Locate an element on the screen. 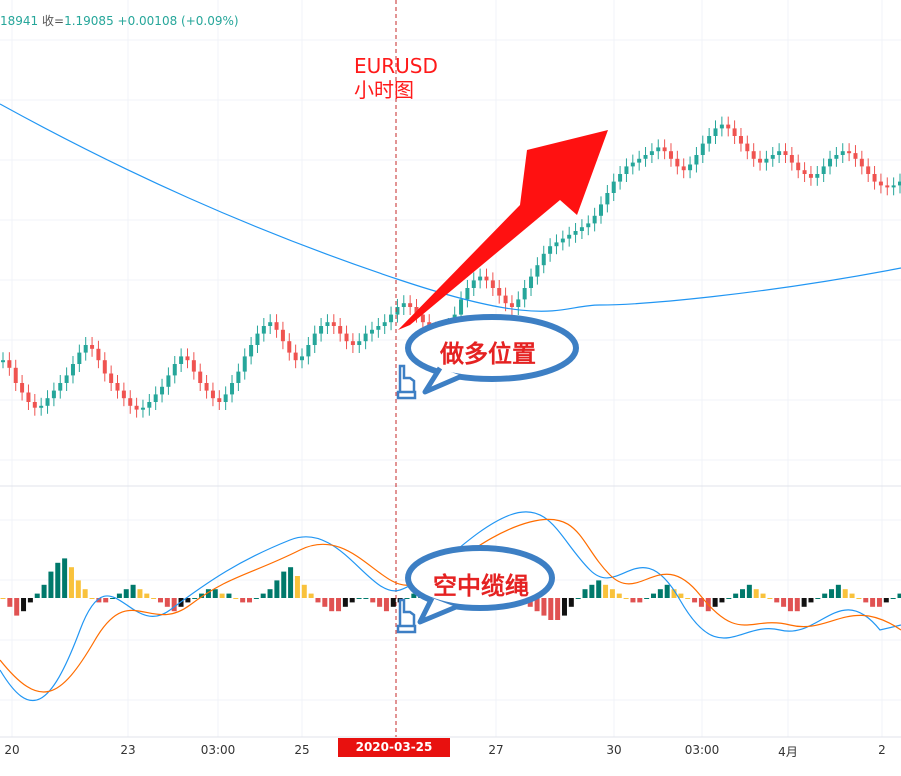 The image size is (901, 776). crosshair-date-badge: 2020-03-25 23:00 is located at coordinates (394, 747).